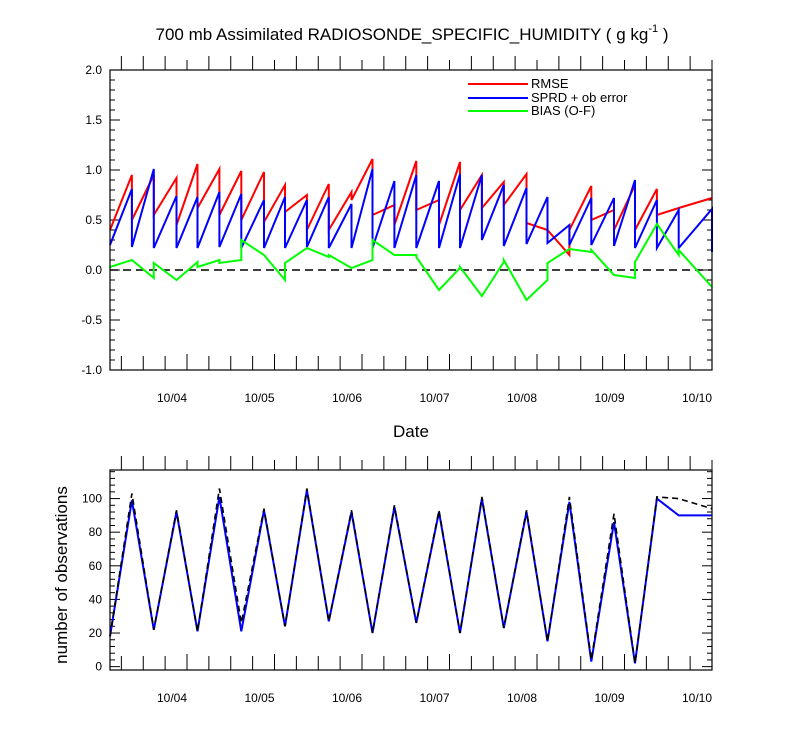 The height and width of the screenshot is (750, 800). What do you see at coordinates (93, 270) in the screenshot?
I see `y-tick-label: 0.0` at bounding box center [93, 270].